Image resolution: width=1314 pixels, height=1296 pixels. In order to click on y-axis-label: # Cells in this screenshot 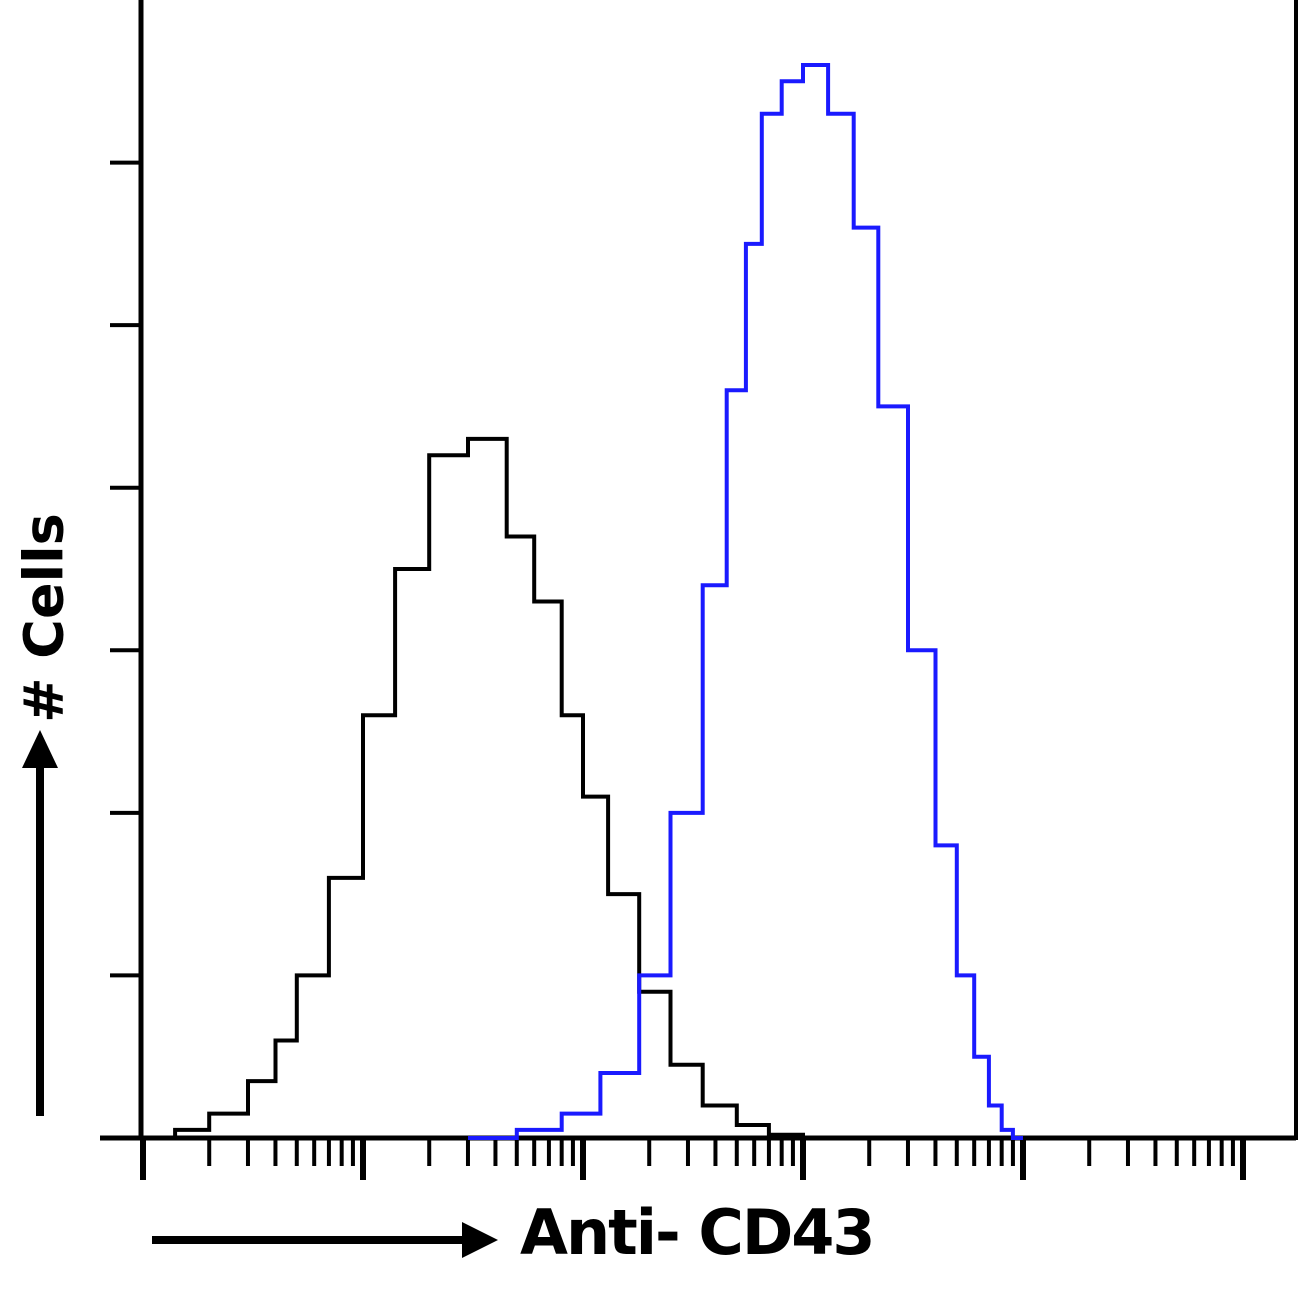, I will do `click(44, 618)`.